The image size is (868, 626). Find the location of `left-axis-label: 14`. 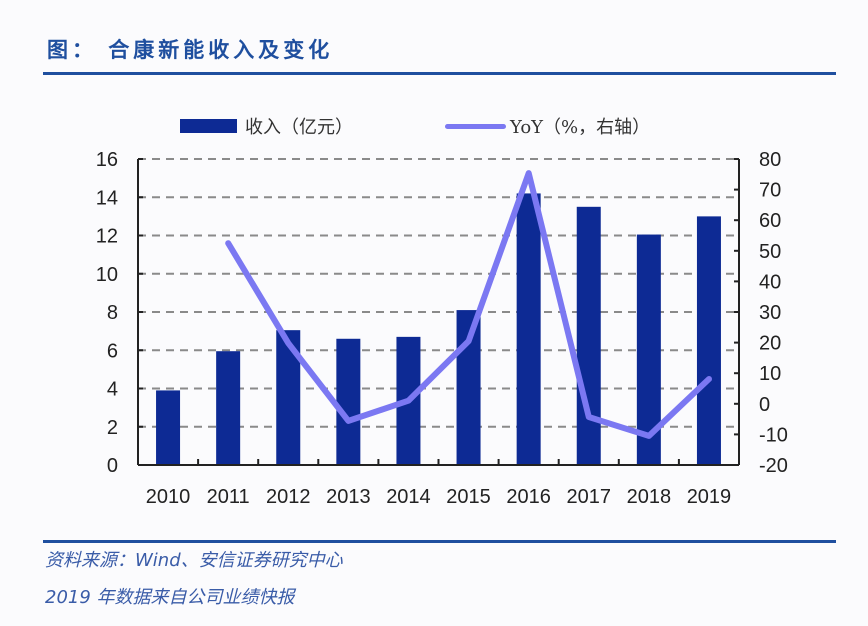

left-axis-label: 14 is located at coordinates (107, 198).